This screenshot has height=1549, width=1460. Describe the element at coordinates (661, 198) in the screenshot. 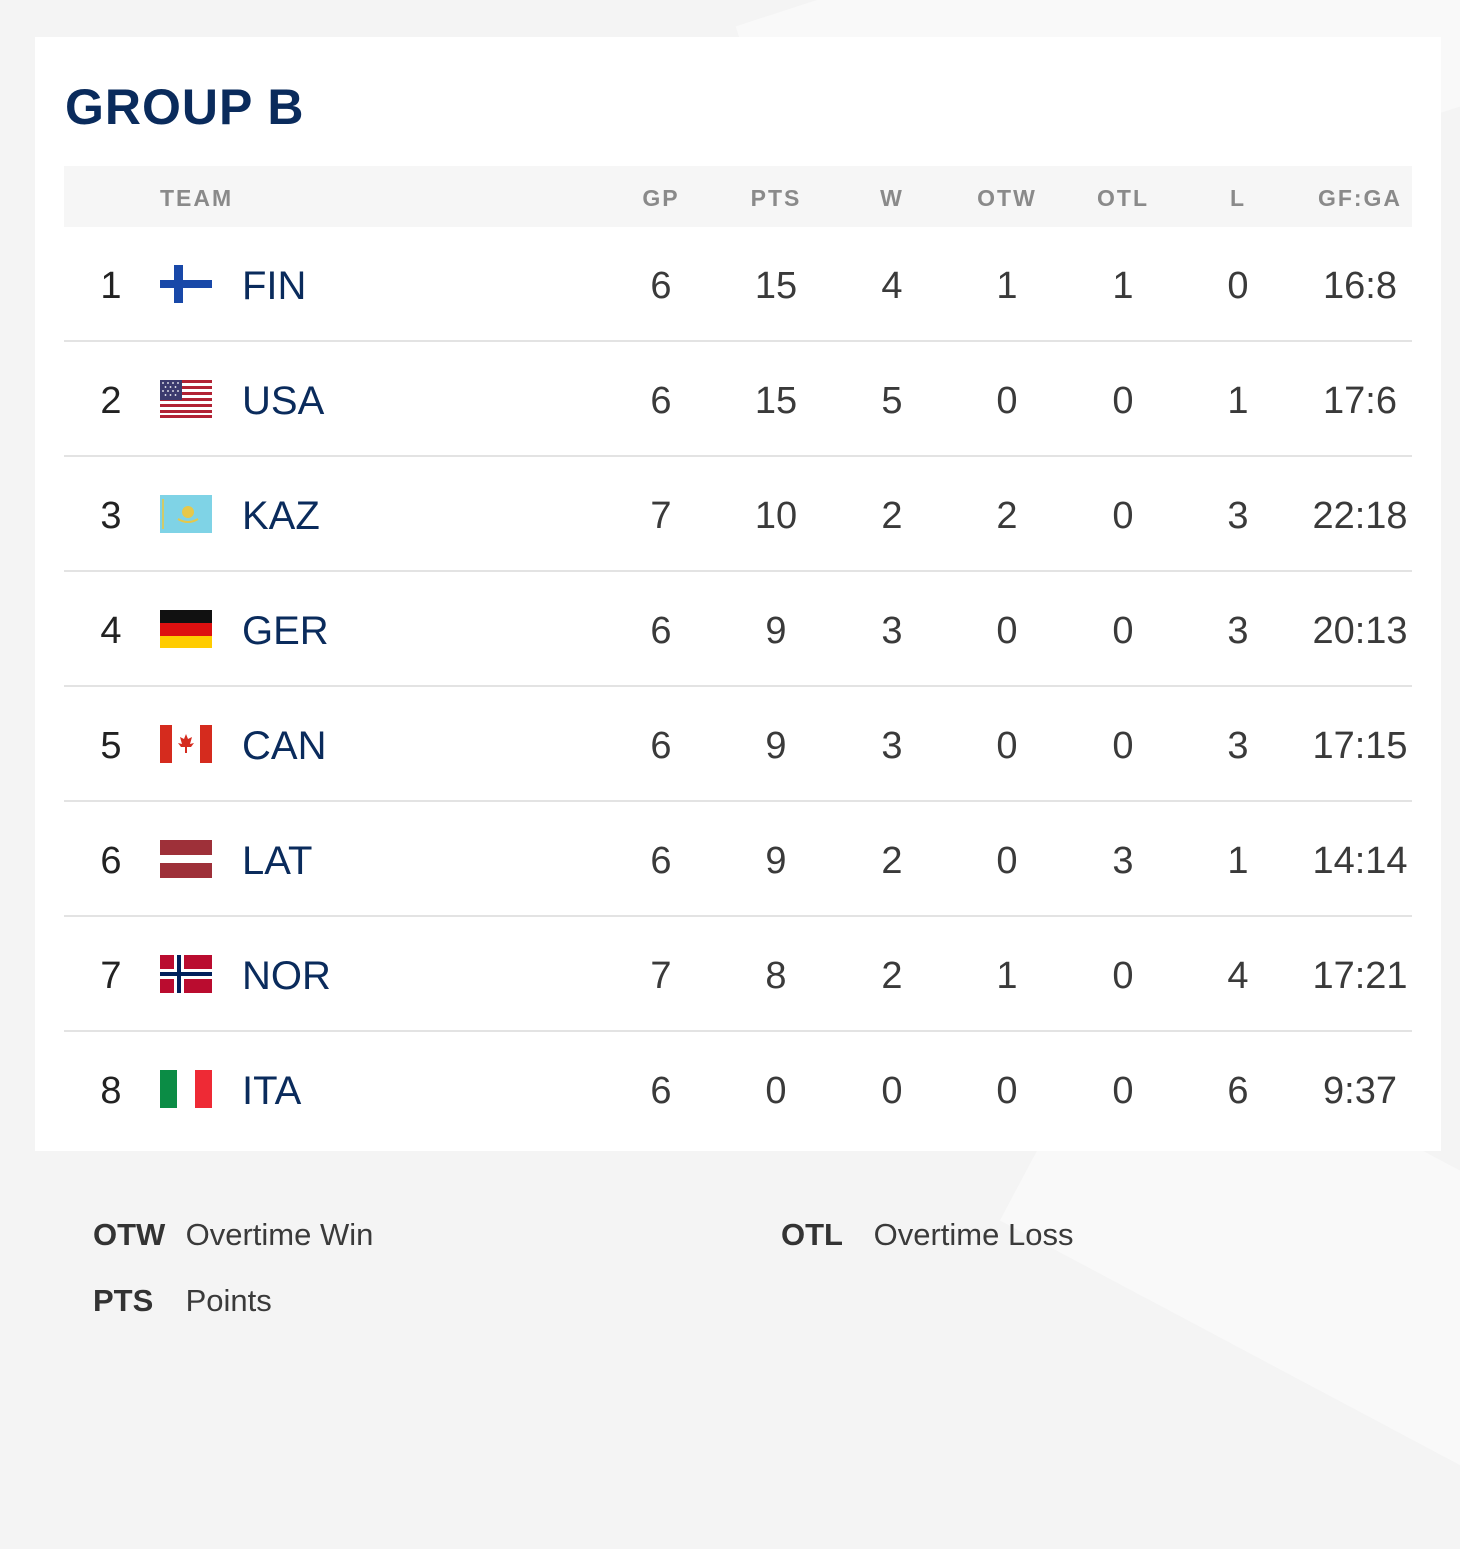

I see `column-header-gp: GP` at that location.